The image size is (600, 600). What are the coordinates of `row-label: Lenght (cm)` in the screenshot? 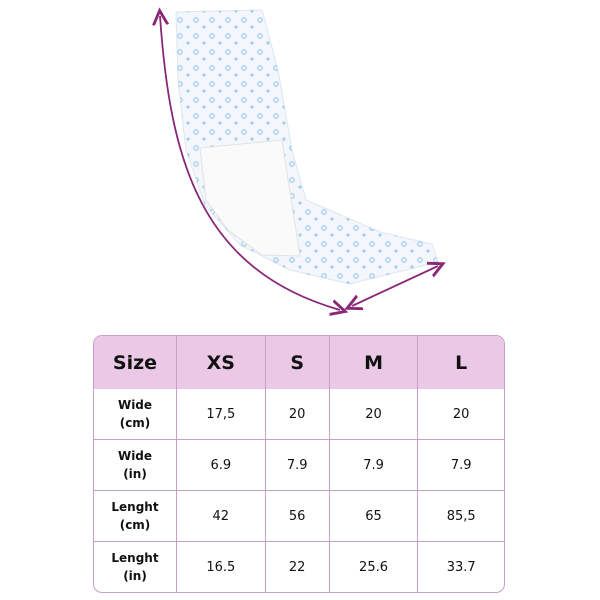 It's located at (135, 516).